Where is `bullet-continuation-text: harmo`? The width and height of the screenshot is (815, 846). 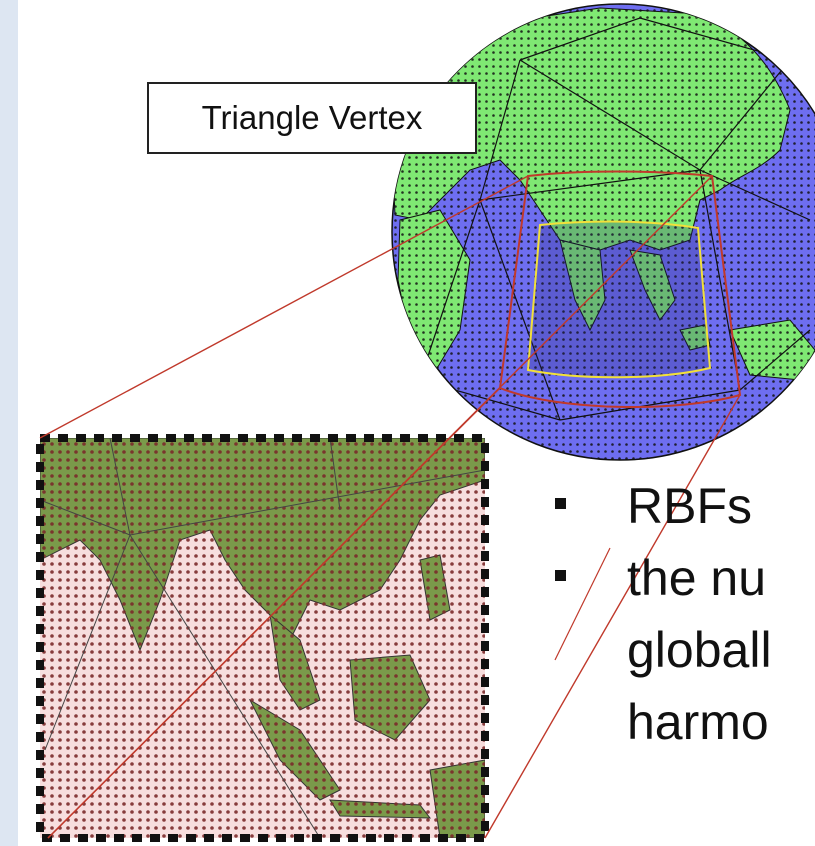
bullet-continuation-text: harmo is located at coordinates (698, 722).